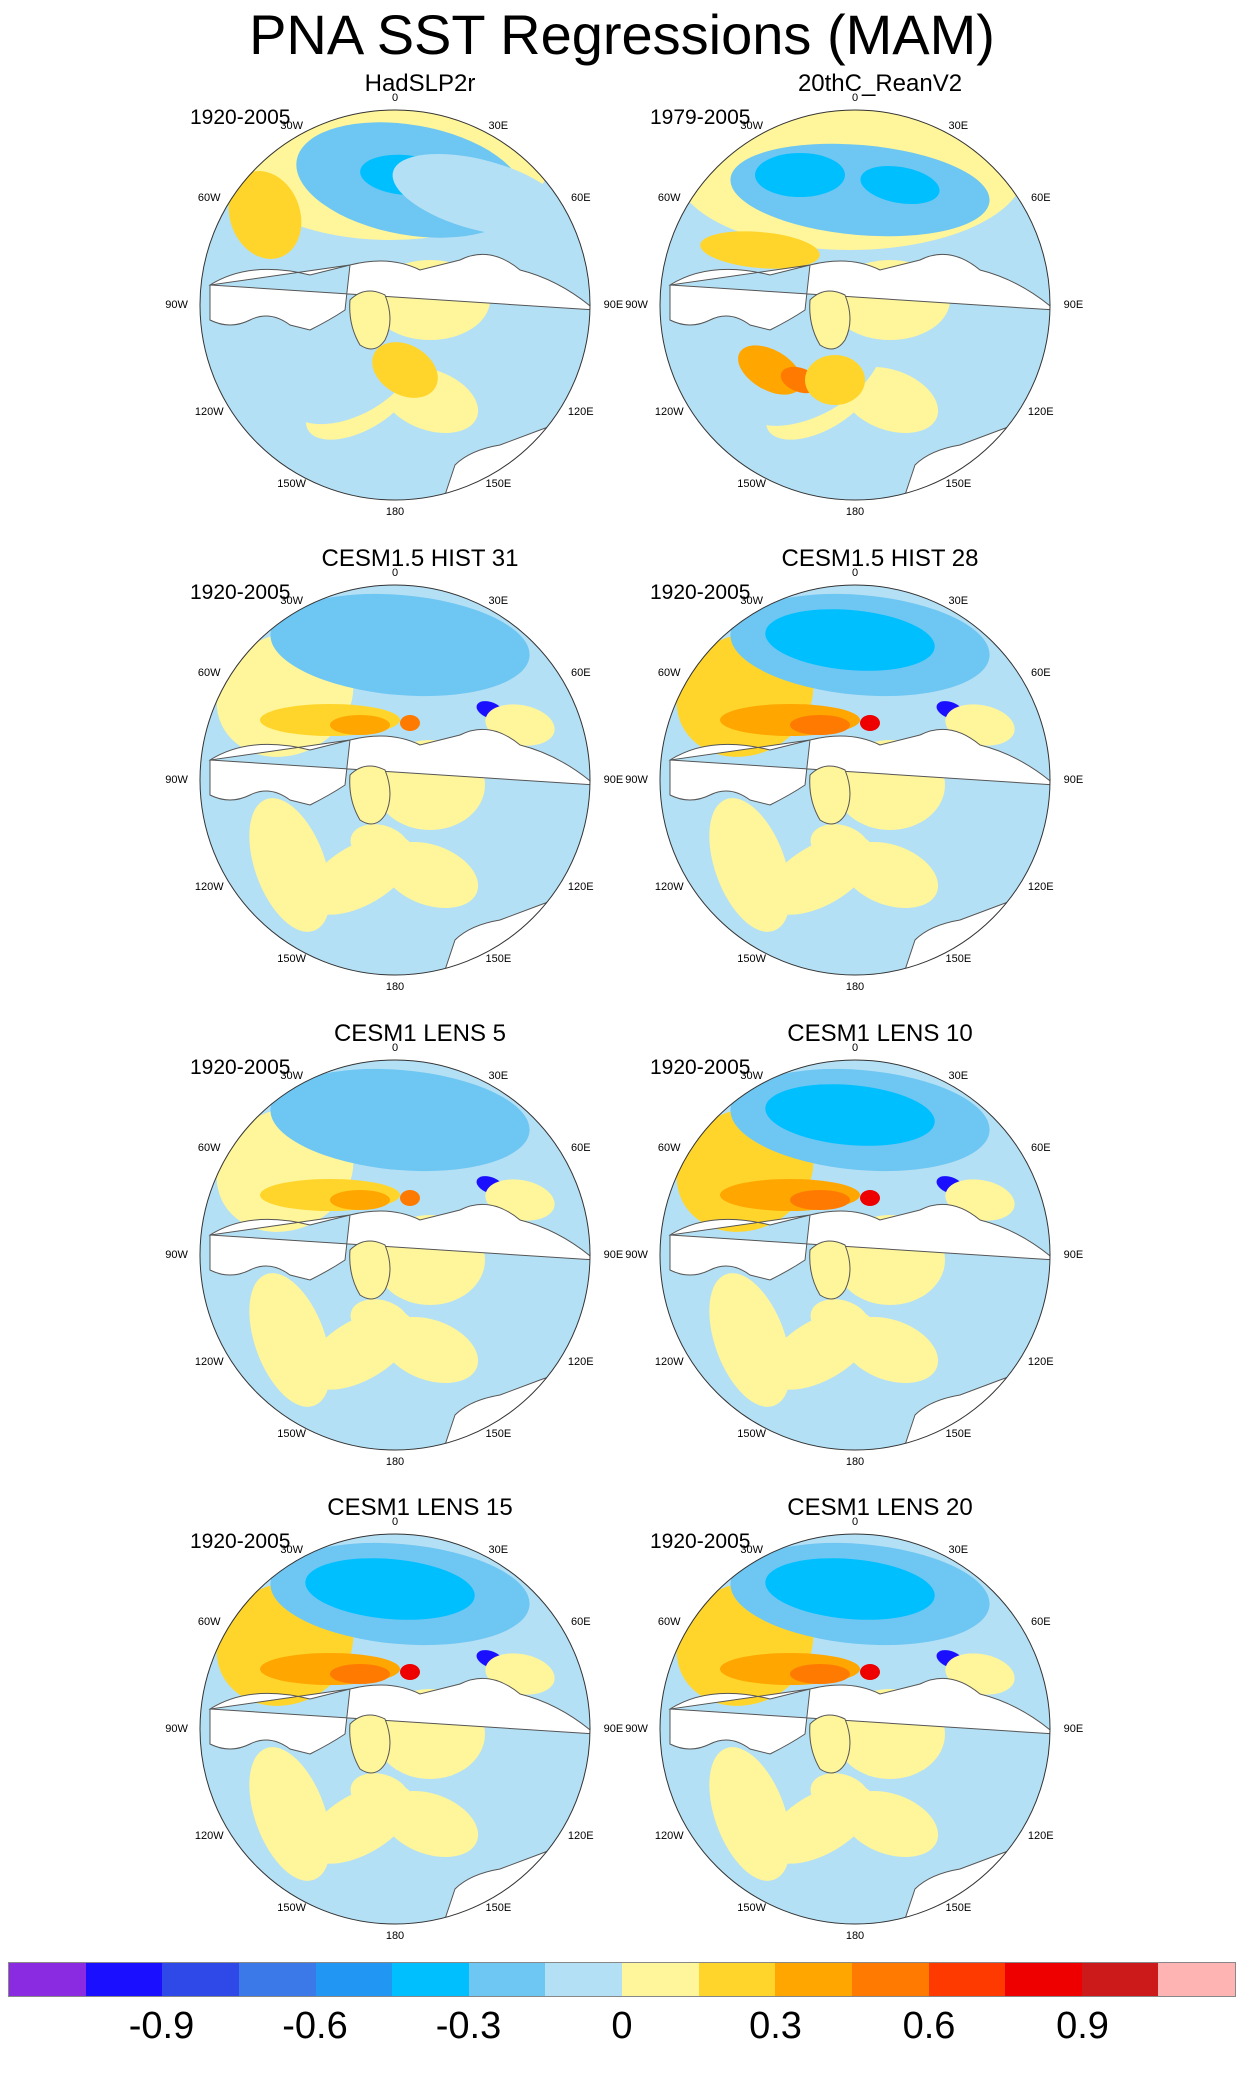 The height and width of the screenshot is (2086, 1244). Describe the element at coordinates (468, 2026) in the screenshot. I see `colorbar-tick-label: -0.3` at that location.